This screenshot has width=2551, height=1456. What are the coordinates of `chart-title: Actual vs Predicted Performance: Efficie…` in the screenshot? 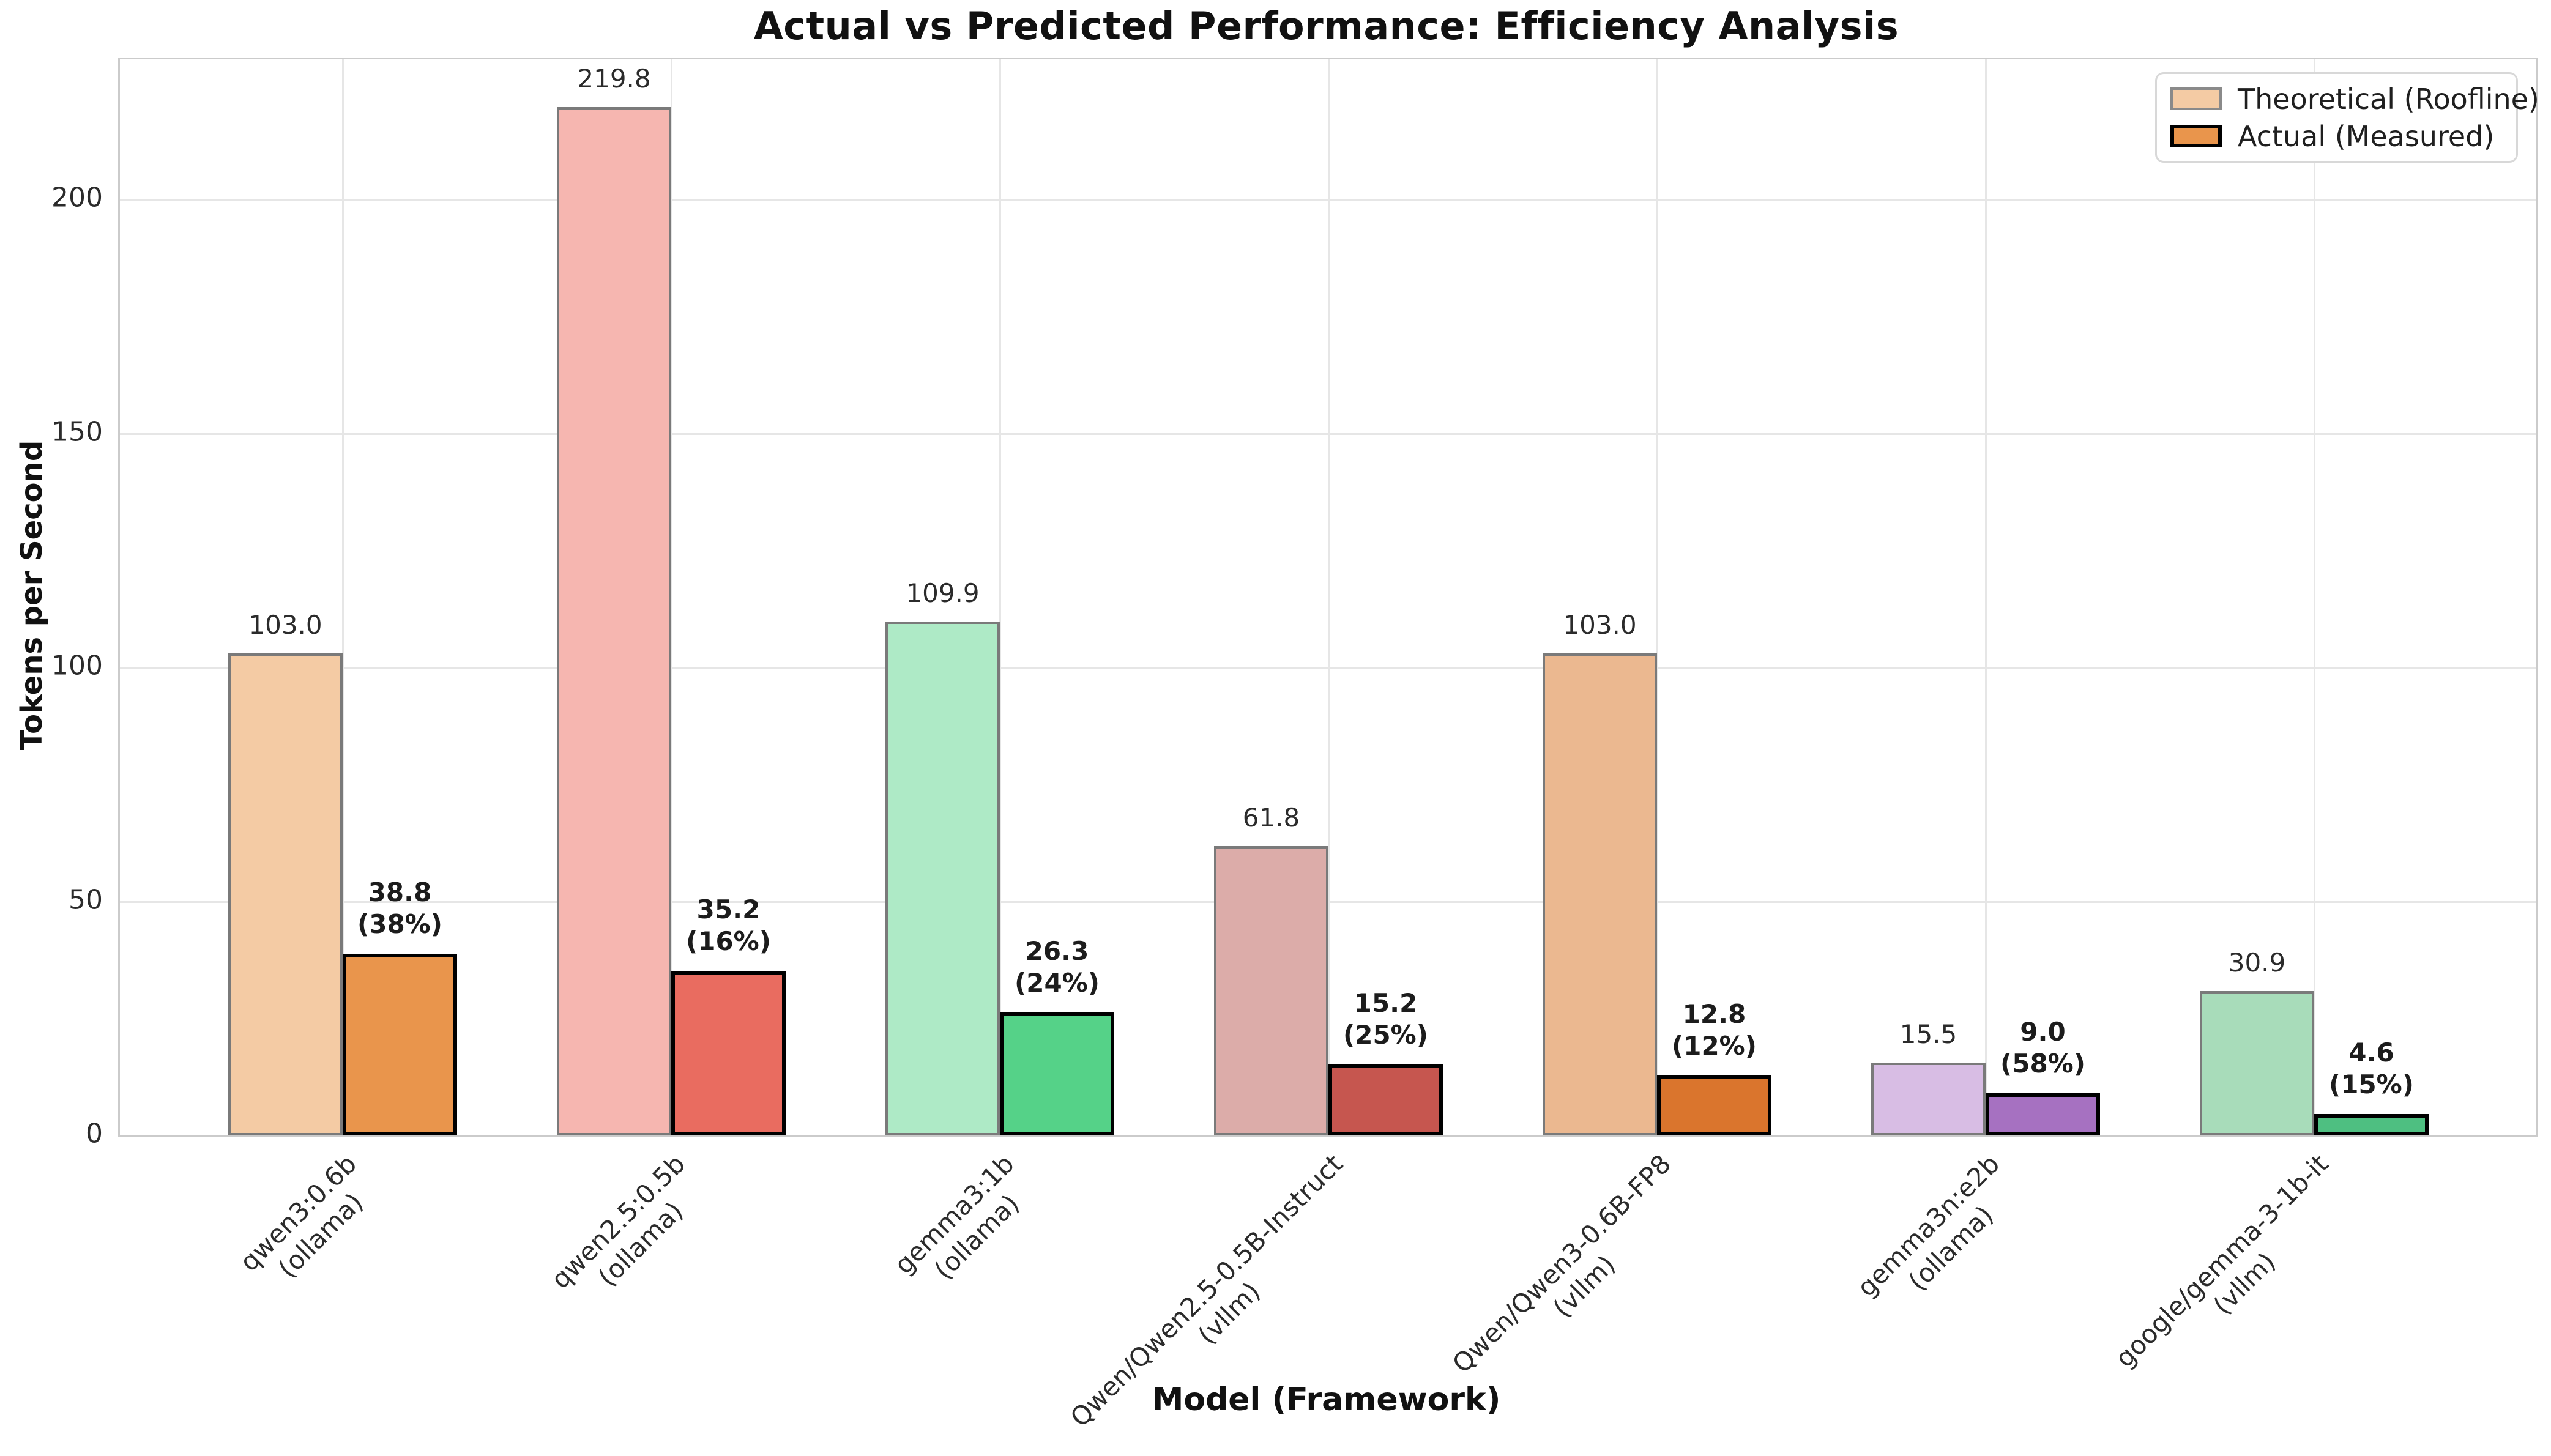 It's located at (1326, 26).